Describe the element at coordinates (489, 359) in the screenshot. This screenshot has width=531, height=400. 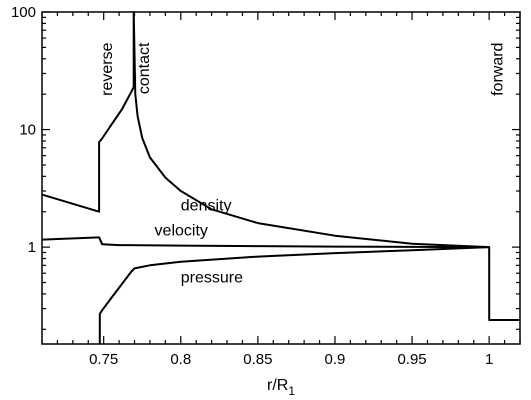
I see `x-tick-label: 1` at that location.